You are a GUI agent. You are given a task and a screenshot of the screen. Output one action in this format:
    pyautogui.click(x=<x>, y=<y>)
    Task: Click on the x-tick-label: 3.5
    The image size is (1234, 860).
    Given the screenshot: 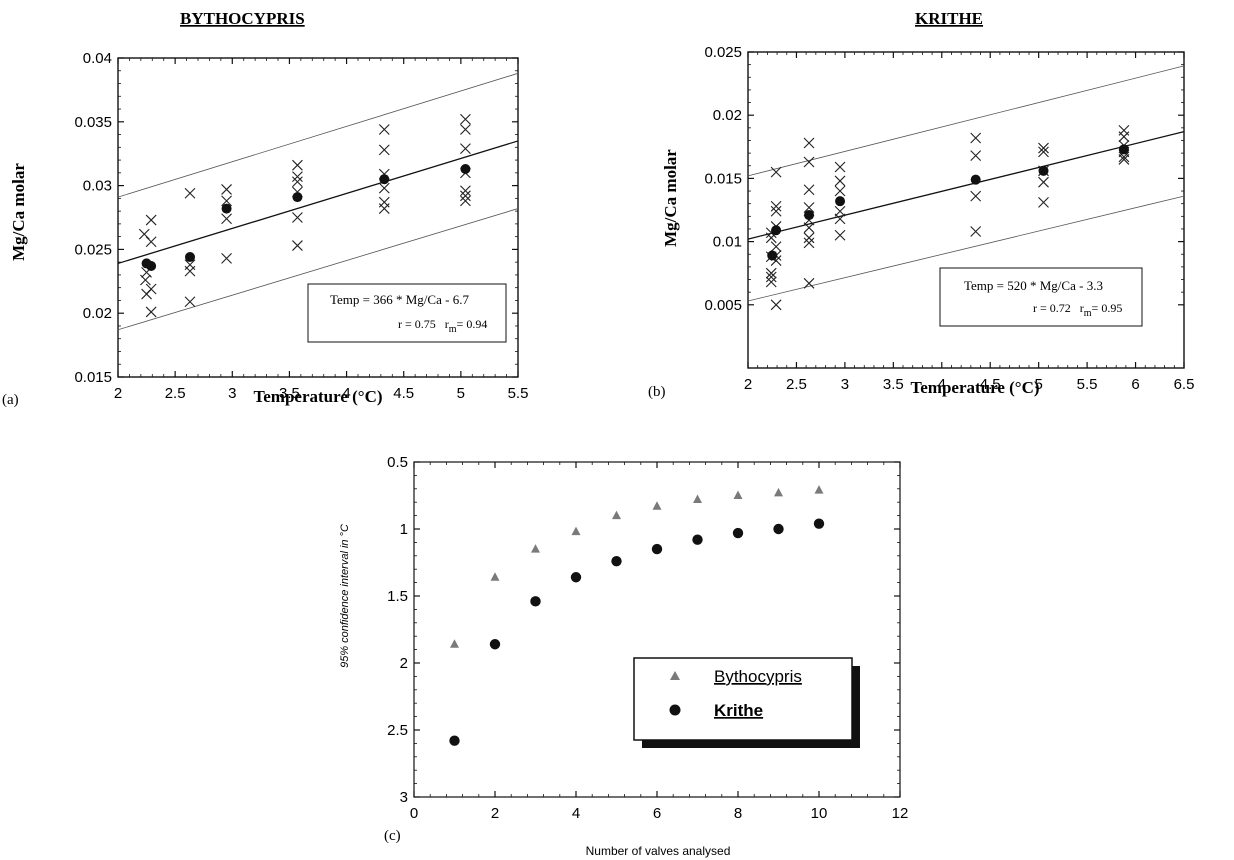 What is the action you would take?
    pyautogui.click(x=893, y=384)
    